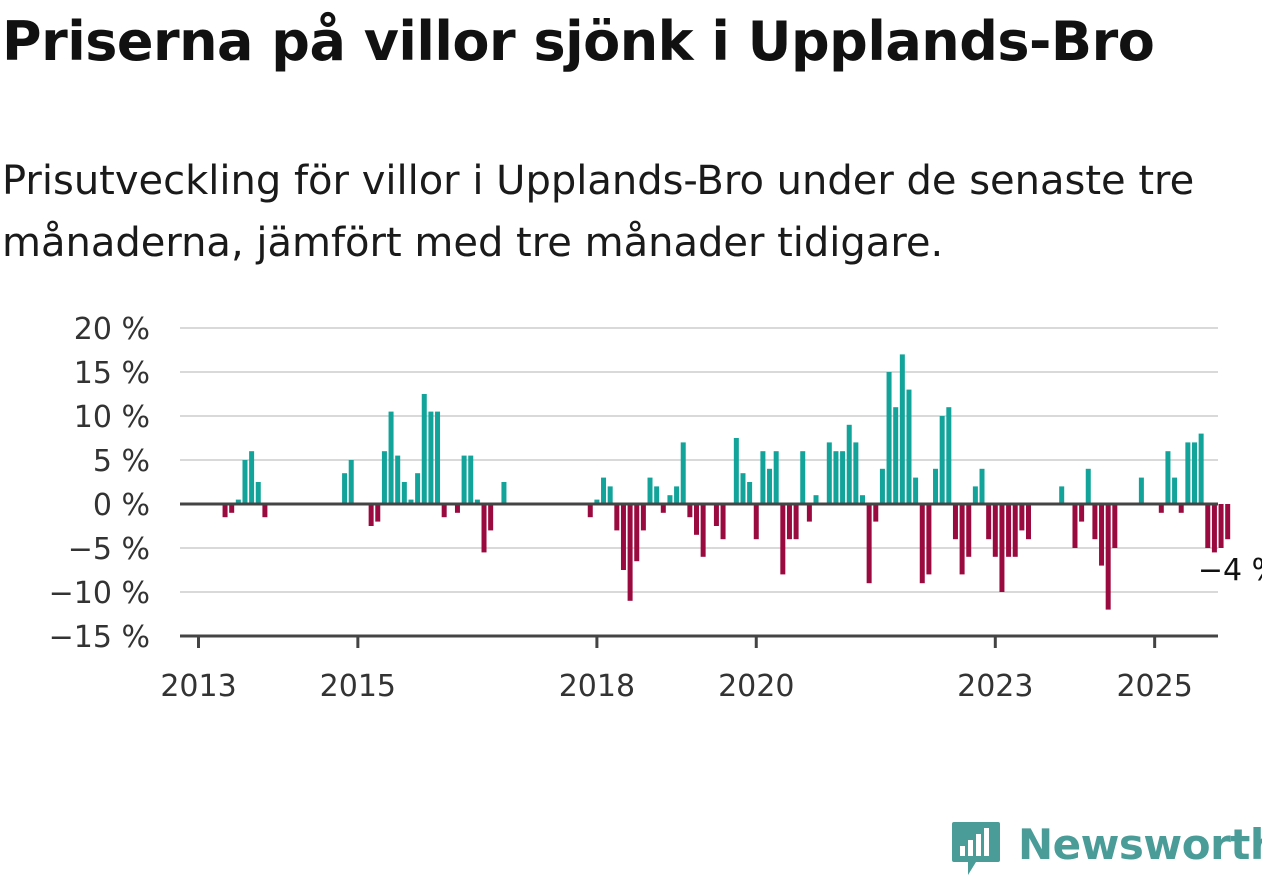 The image size is (1262, 879). What do you see at coordinates (198, 686) in the screenshot?
I see `x-tick-label: 2013` at bounding box center [198, 686].